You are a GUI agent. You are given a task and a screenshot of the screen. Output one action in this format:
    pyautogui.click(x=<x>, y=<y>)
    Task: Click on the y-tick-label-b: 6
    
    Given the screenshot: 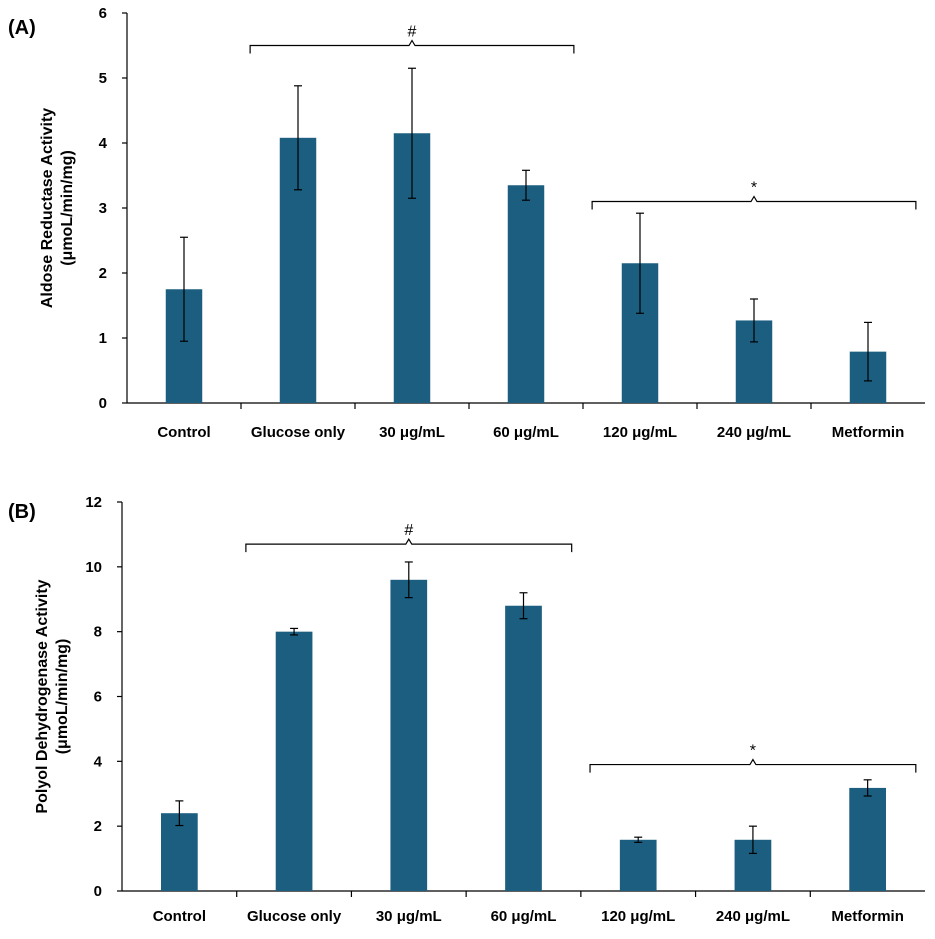 What is the action you would take?
    pyautogui.click(x=98, y=697)
    